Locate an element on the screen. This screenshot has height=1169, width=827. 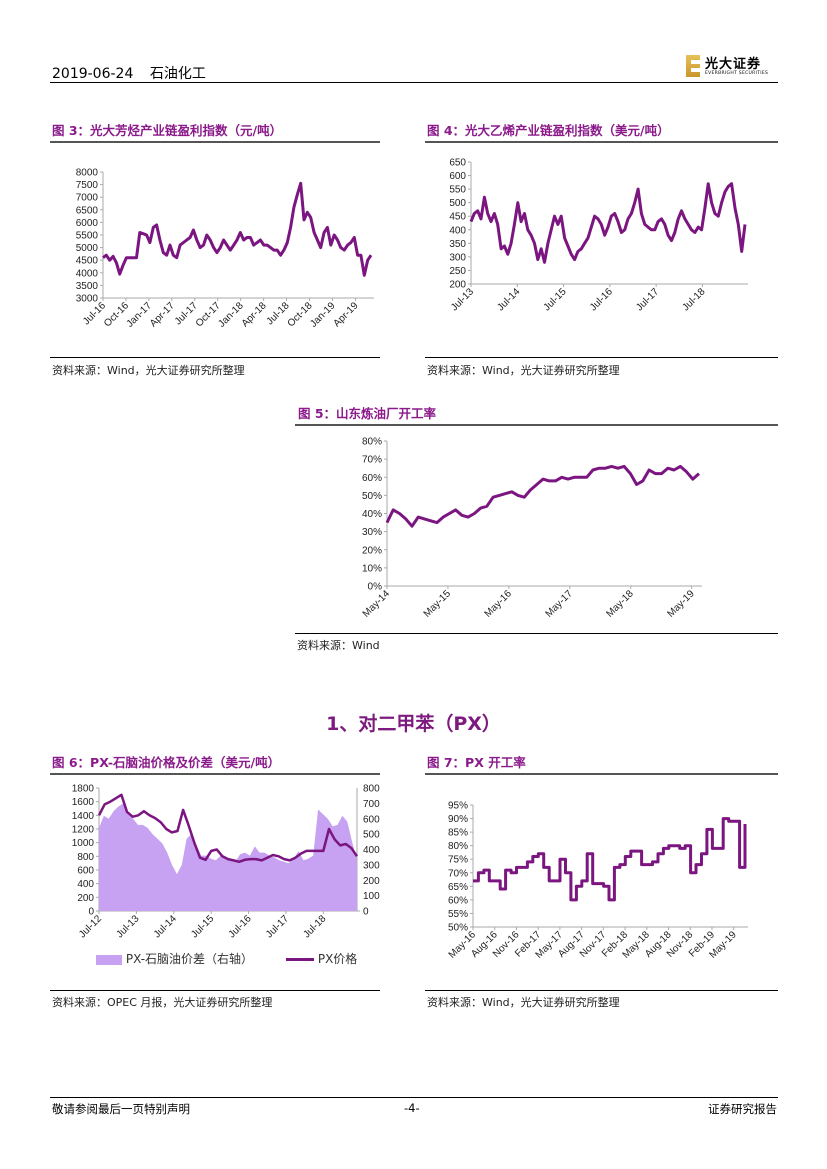
y-tick-label: 7500 is located at coordinates (87, 185).